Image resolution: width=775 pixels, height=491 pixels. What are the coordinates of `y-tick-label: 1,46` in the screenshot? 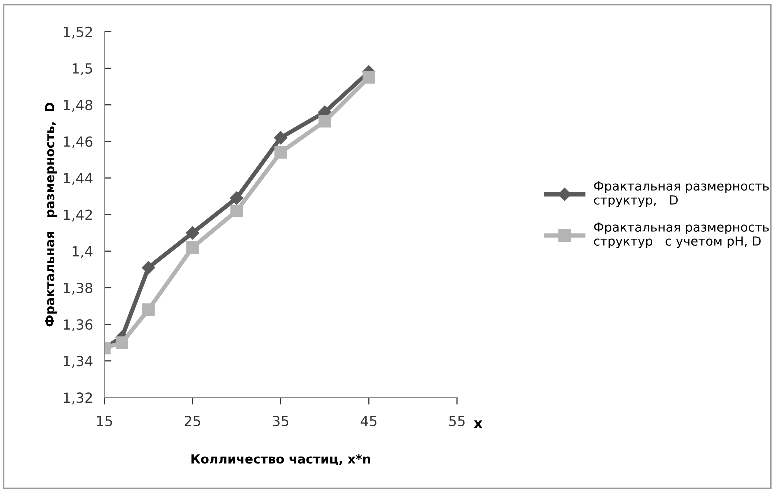 It's located at (78, 142).